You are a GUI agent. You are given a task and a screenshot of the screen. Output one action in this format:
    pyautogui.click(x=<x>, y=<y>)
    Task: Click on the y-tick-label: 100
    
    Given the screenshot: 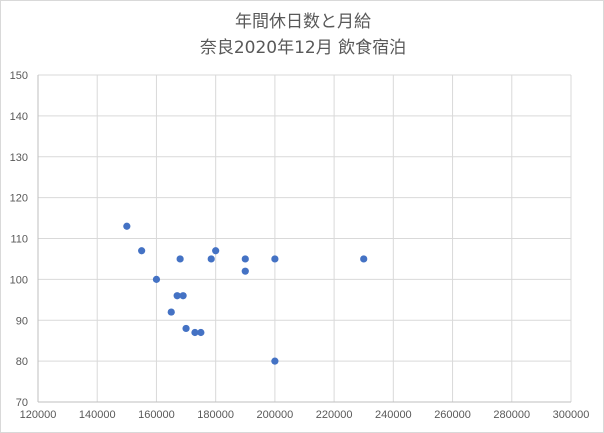 What is the action you would take?
    pyautogui.click(x=19, y=280)
    